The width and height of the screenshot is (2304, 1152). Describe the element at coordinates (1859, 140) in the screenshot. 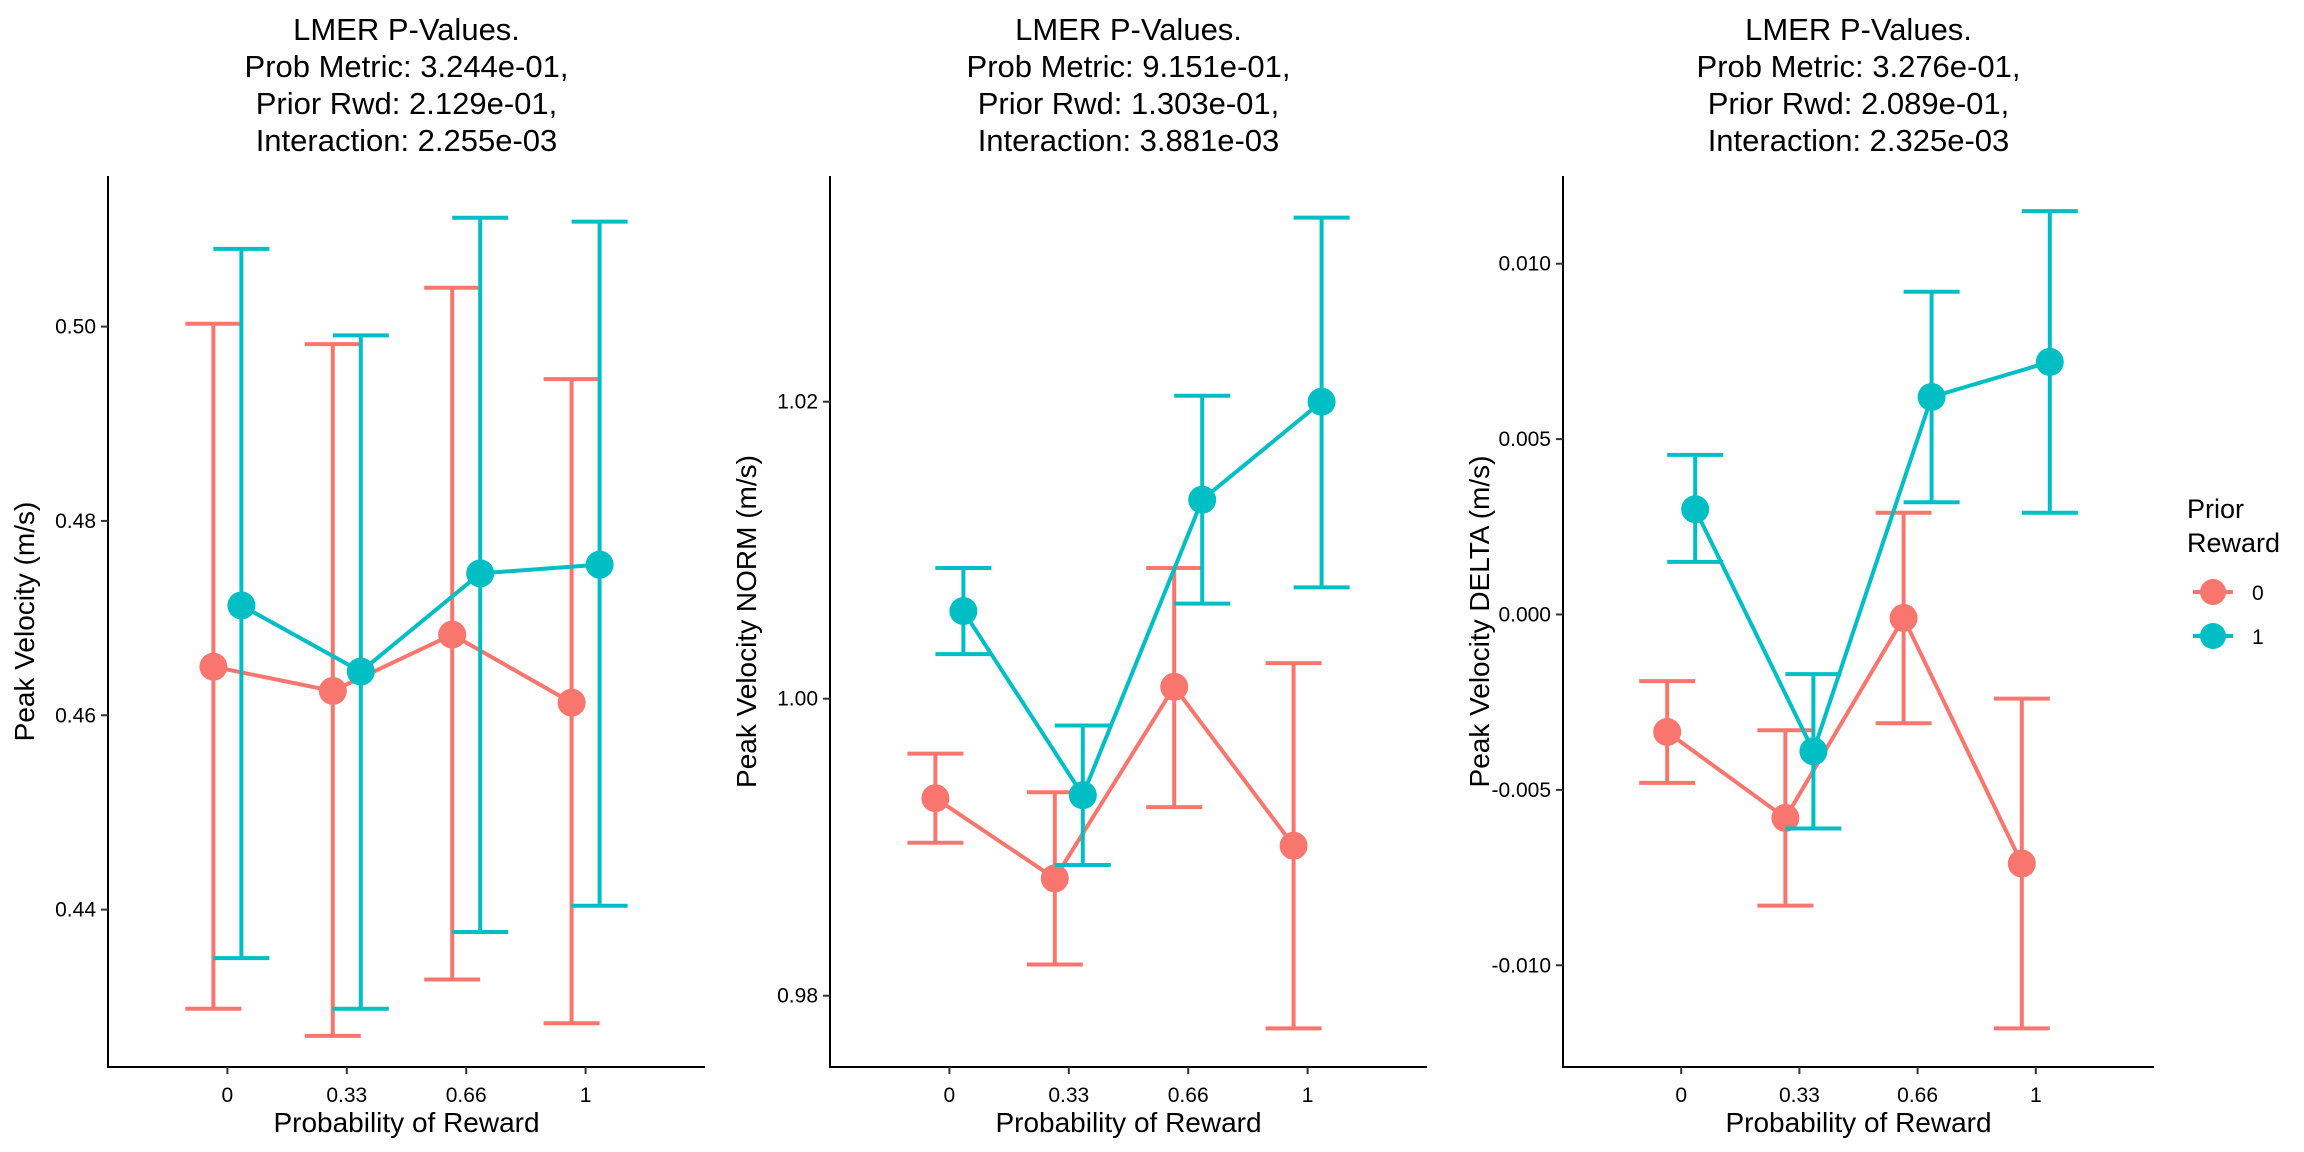

I see `chart-title-line-4: Interaction: 2.325e-03` at that location.